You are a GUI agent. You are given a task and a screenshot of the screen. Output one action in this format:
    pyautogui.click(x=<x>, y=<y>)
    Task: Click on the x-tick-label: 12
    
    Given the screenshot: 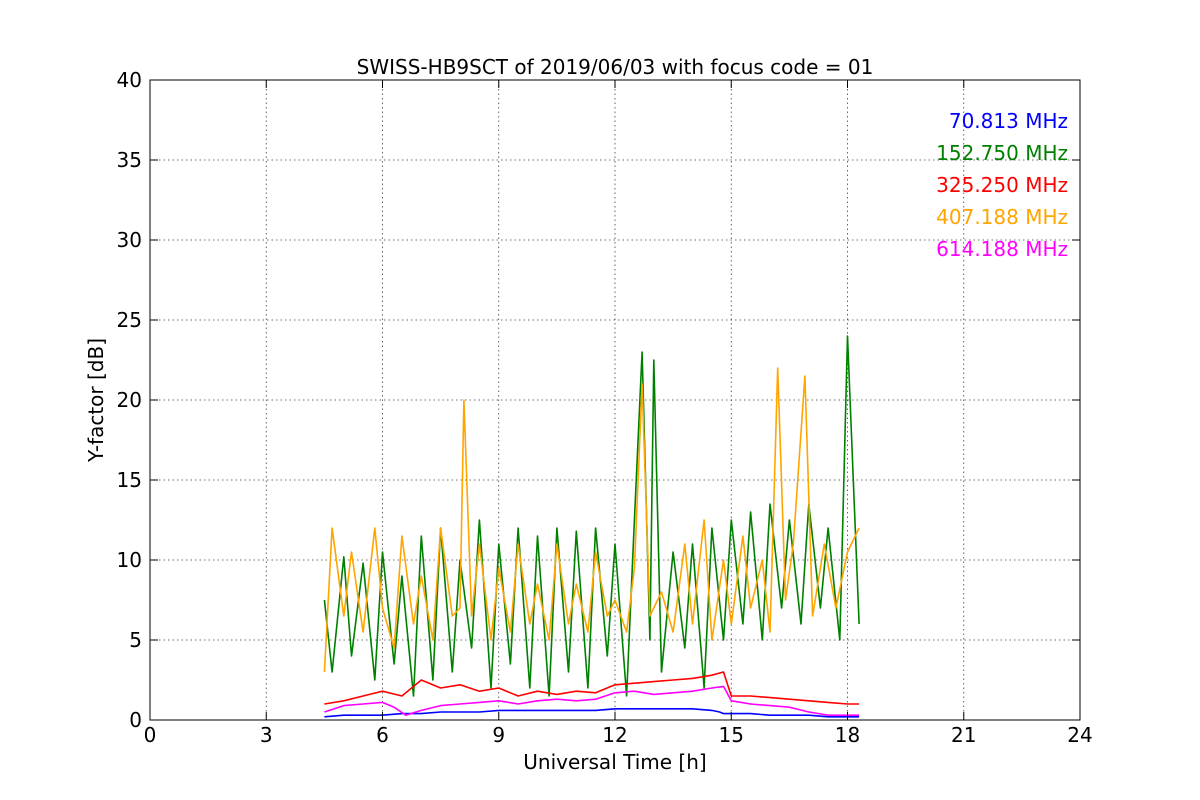 What is the action you would take?
    pyautogui.click(x=614, y=735)
    